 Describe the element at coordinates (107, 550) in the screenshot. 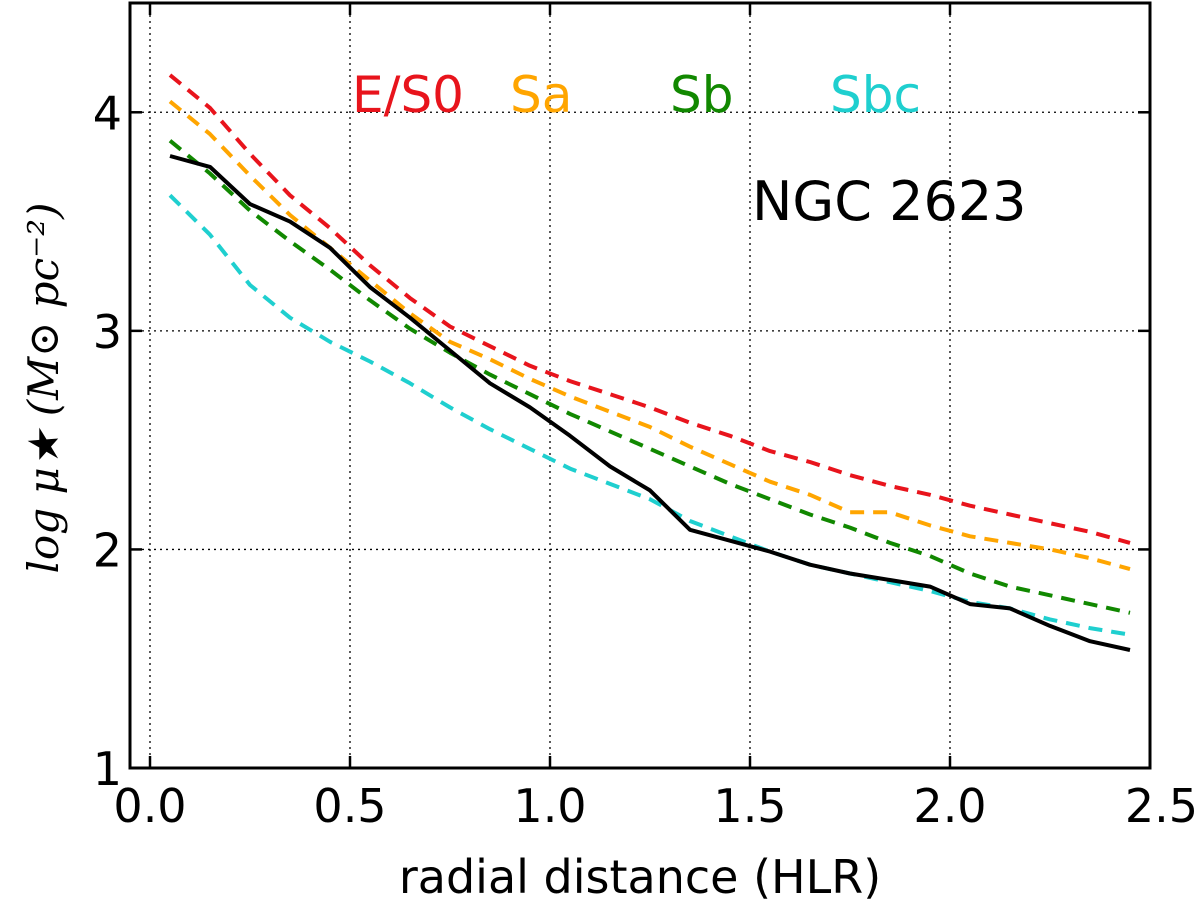

I see `y-tick-label: 2` at that location.